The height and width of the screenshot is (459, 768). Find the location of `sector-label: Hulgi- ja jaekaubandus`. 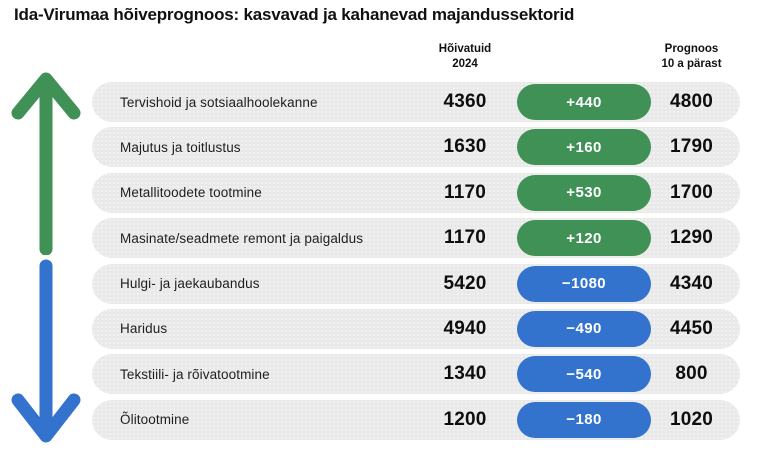

sector-label: Hulgi- ja jaekaubandus is located at coordinates (190, 284).